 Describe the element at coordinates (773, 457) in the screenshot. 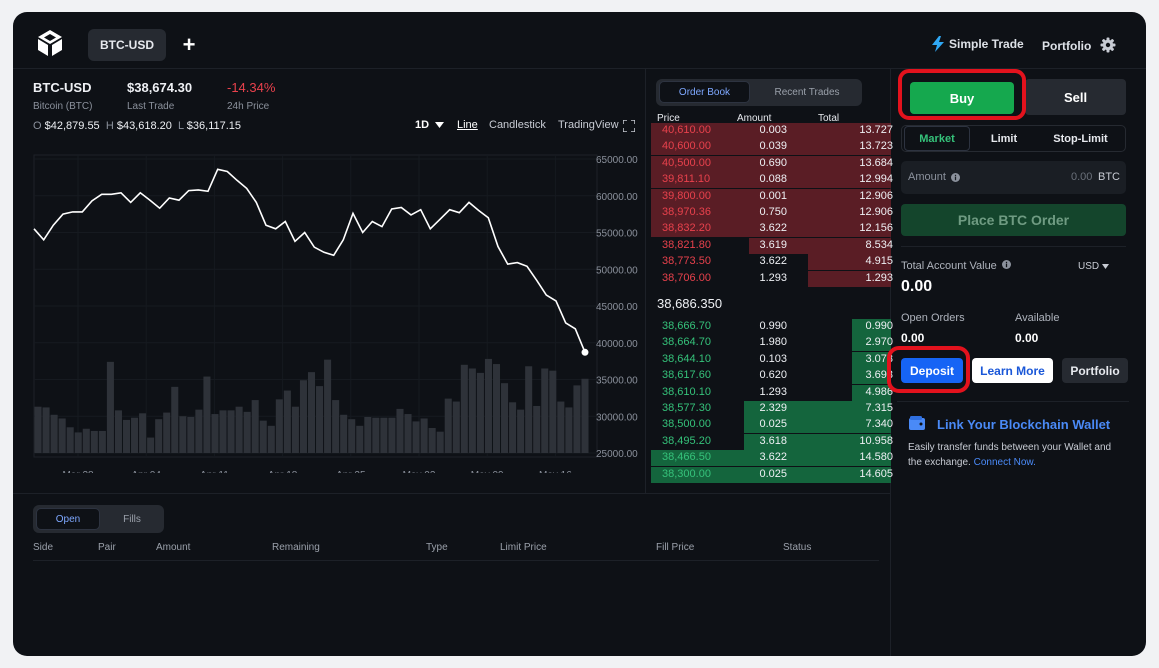

I see `bid-amount: 3.622` at that location.